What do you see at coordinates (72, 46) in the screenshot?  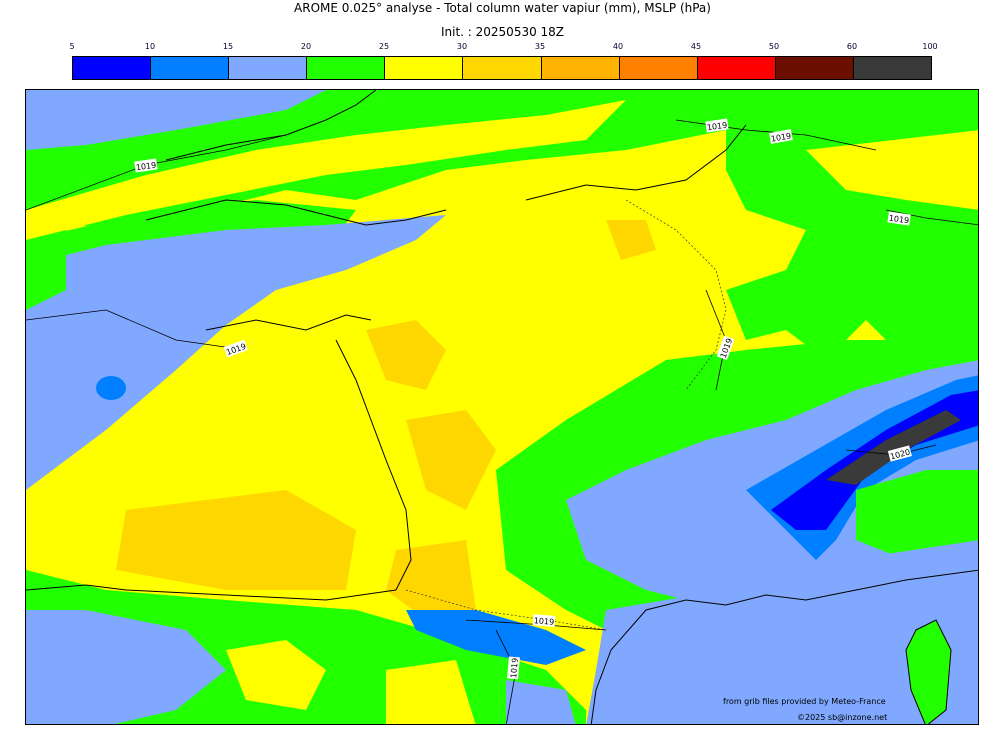 I see `colorbar-tick-label: 5` at bounding box center [72, 46].